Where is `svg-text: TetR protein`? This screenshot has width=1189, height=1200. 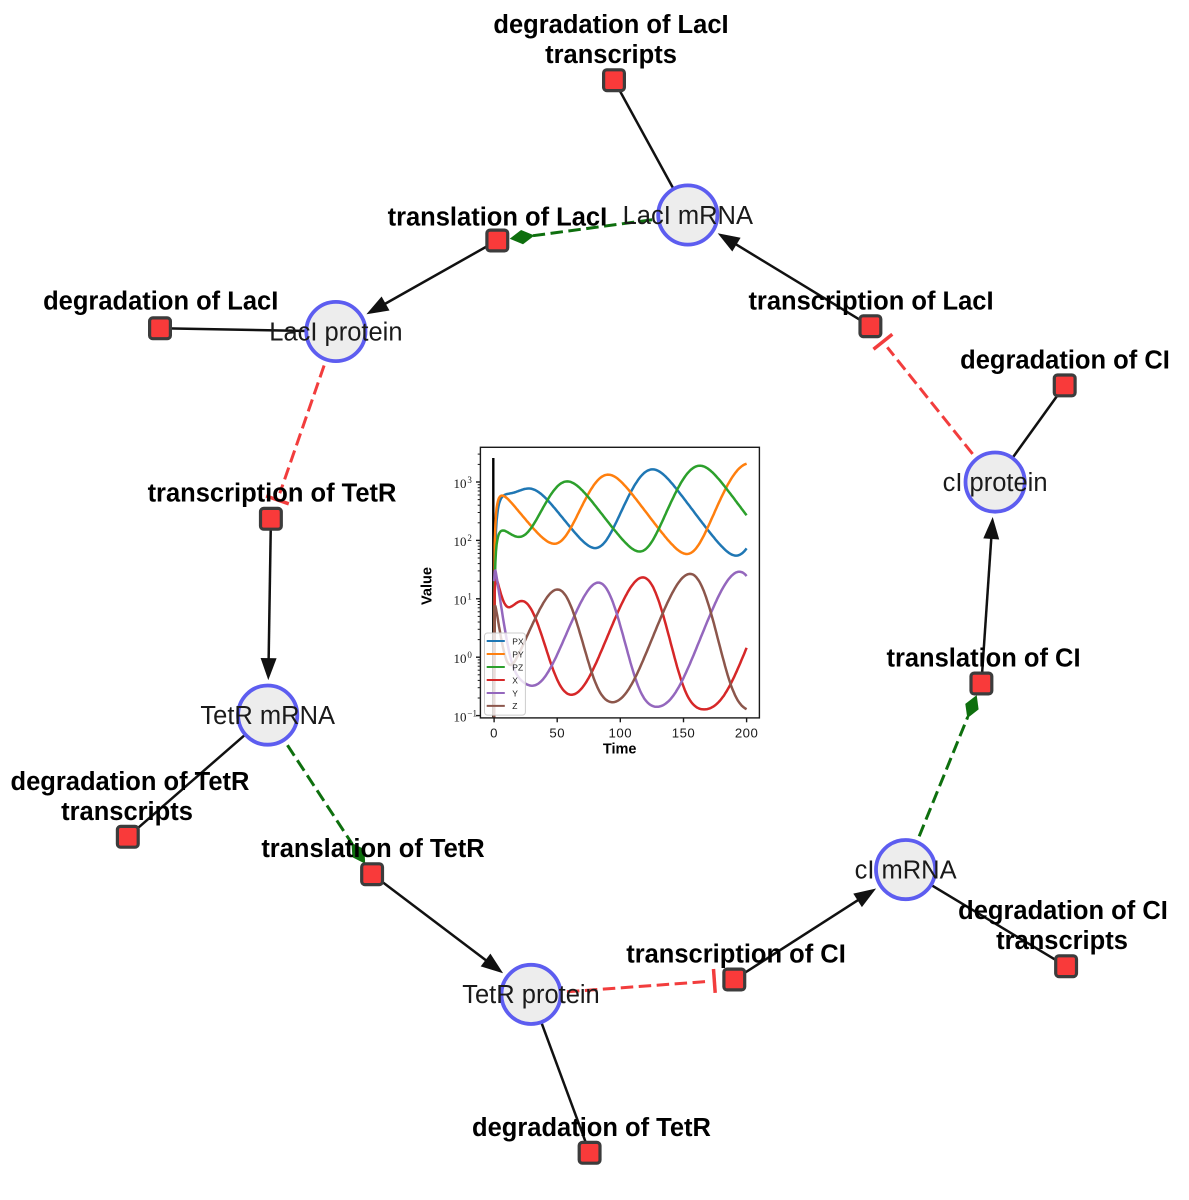 svg-text: TetR protein is located at coordinates (531, 995).